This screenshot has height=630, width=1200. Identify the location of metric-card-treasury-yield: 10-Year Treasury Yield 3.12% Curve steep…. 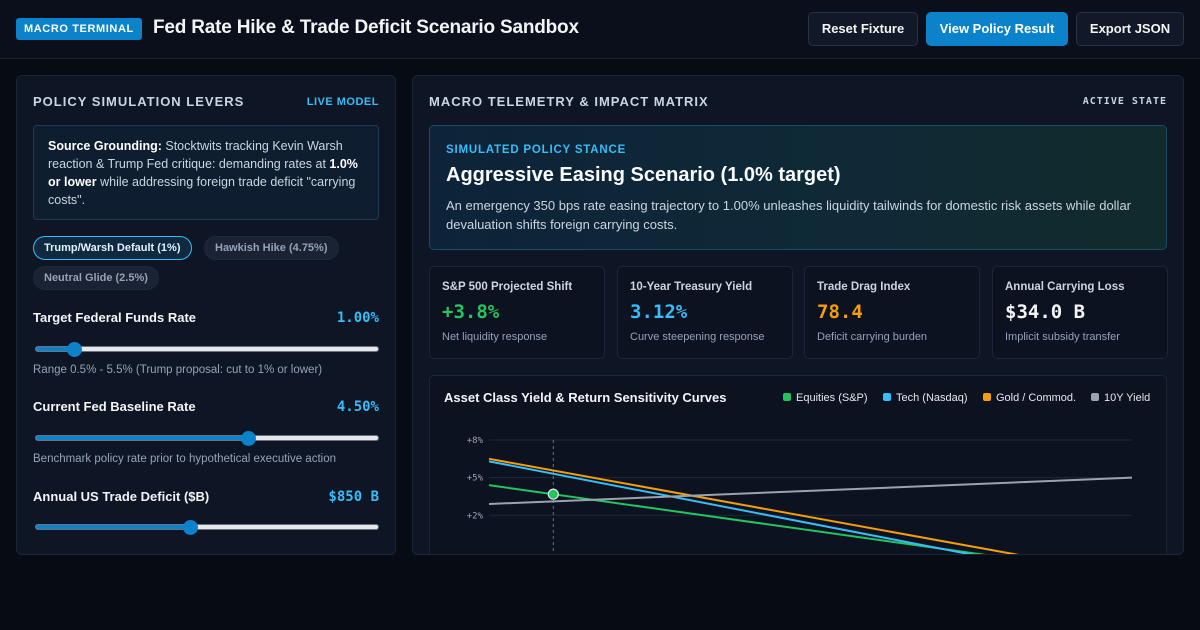
(705, 312).